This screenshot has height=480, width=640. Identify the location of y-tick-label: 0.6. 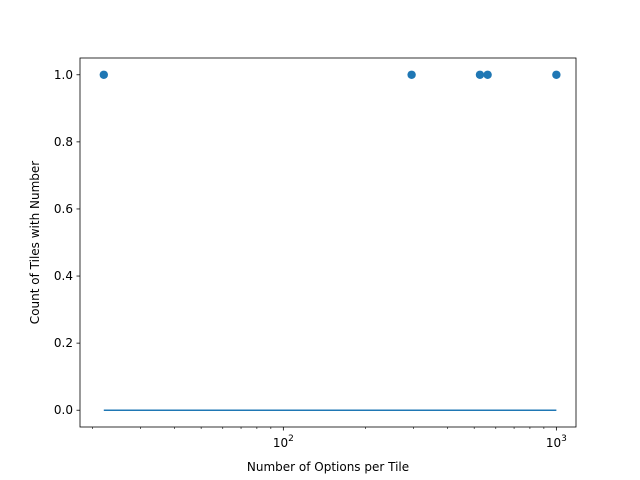
(63, 209).